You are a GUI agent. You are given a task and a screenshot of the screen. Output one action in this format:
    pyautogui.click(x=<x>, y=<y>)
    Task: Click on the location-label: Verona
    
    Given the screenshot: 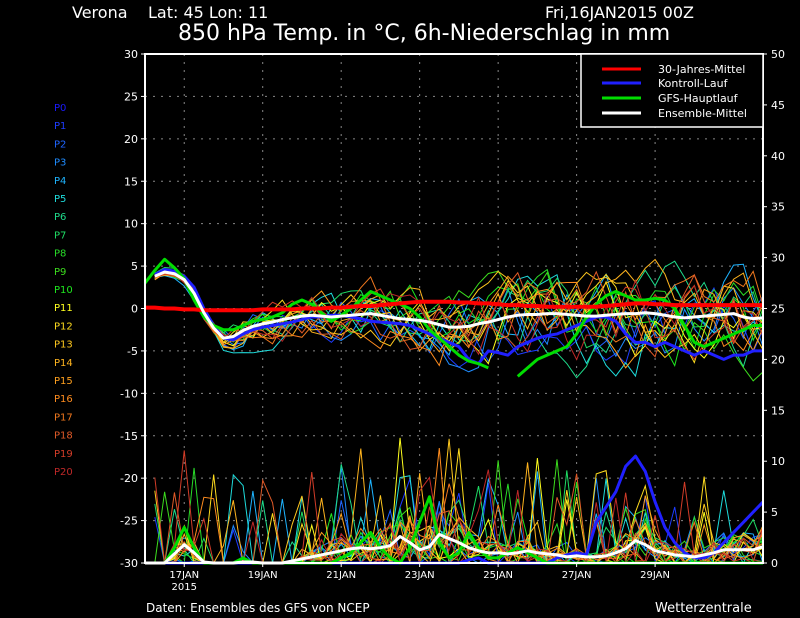 What is the action you would take?
    pyautogui.click(x=100, y=12)
    